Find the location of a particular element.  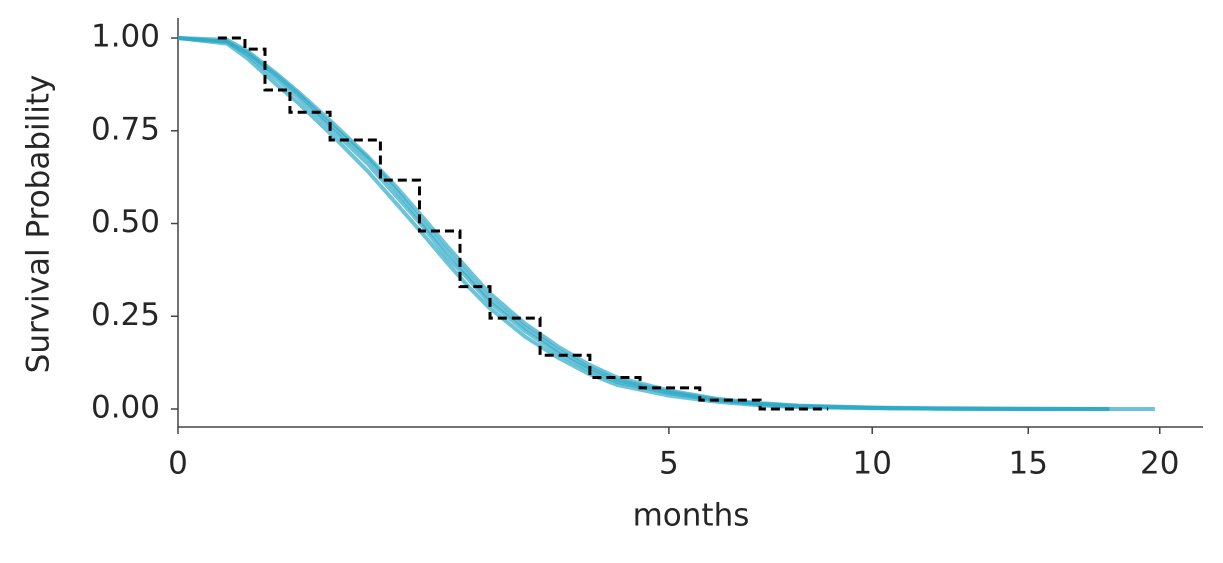

y-tick-label: 1.00 is located at coordinates (125, 37).